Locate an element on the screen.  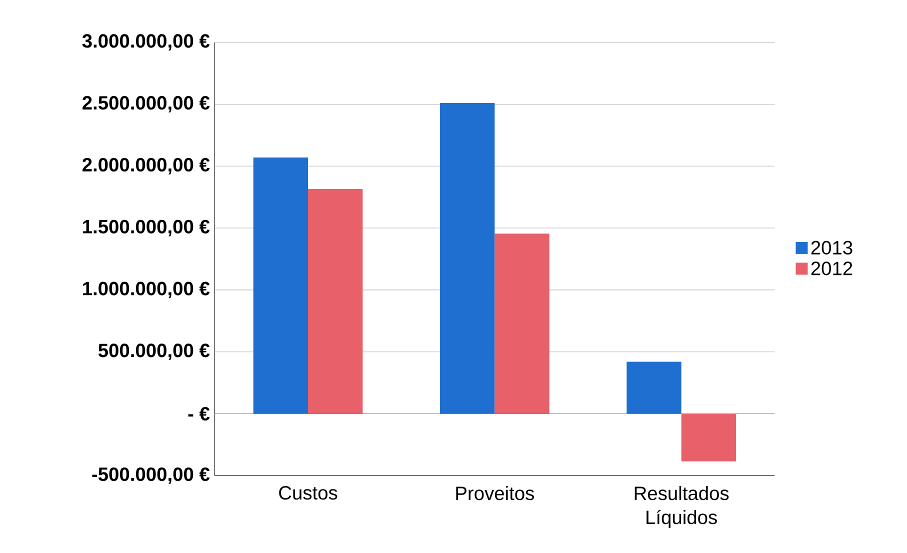
y-tick-label: -500.000,00 € is located at coordinates (151, 475).